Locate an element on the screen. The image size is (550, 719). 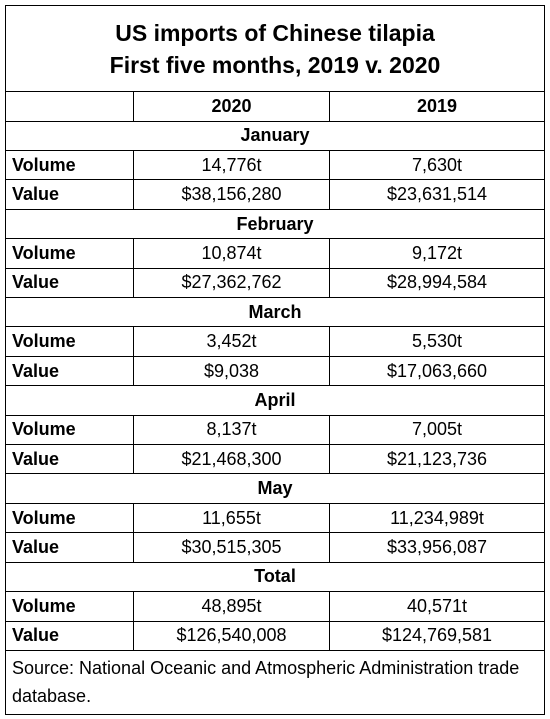
data-row: Volume 8,137t 7,005t is located at coordinates (275, 430).